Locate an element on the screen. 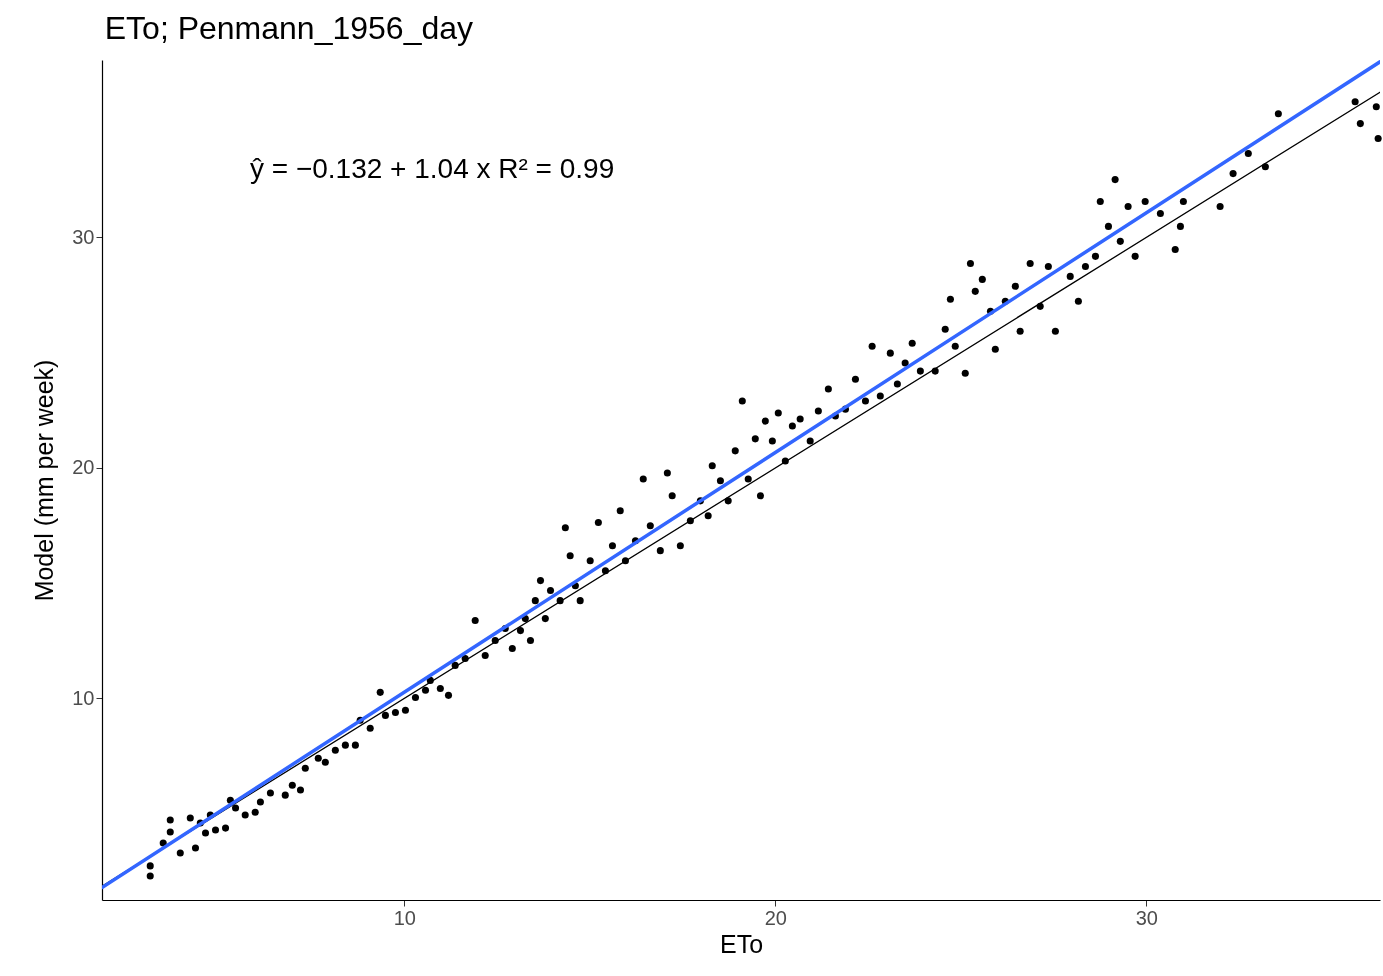  y-tick-label: 10 is located at coordinates (83, 697).